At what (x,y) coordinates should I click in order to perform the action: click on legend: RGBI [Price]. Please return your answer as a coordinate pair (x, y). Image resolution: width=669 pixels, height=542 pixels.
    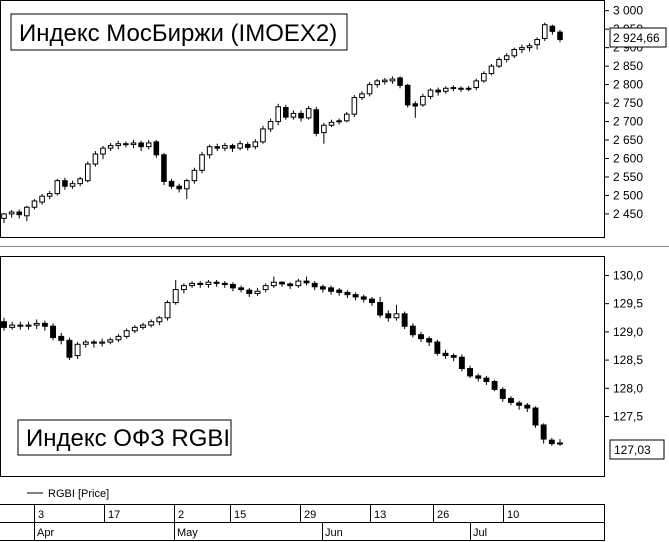
    Looking at the image, I should click on (68, 494).